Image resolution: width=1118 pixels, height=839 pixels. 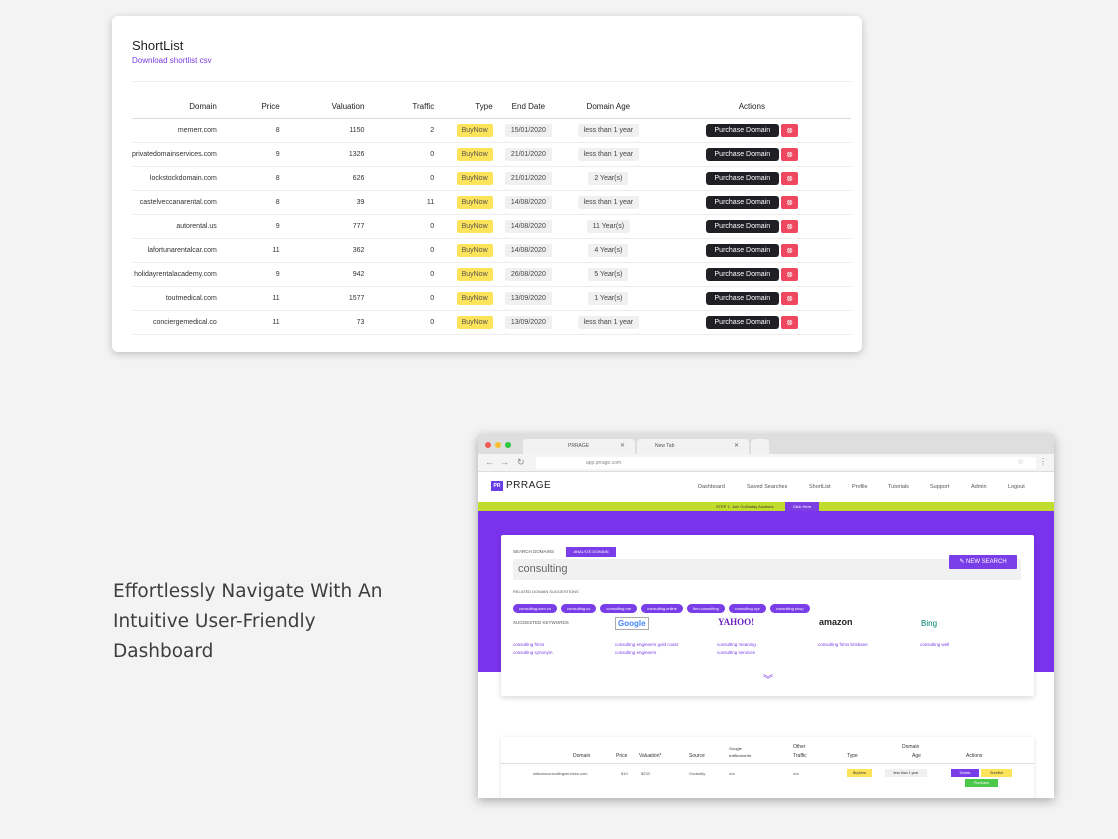 I want to click on minimize-dot-icon, so click(x=498, y=445).